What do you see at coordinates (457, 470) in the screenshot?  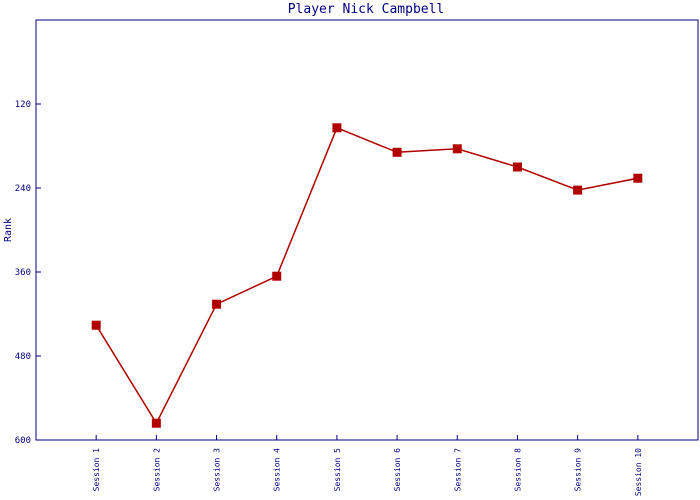 I see `x-tick-label: Session 7` at bounding box center [457, 470].